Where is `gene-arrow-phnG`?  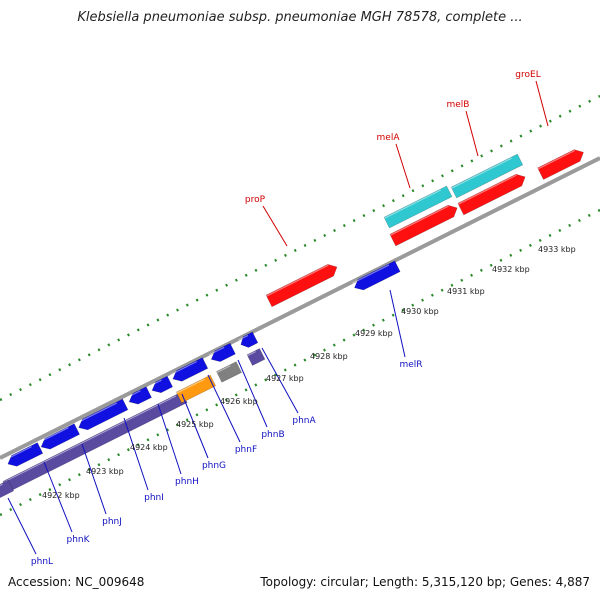
gene-arrow-phnG is located at coordinates (161, 384).